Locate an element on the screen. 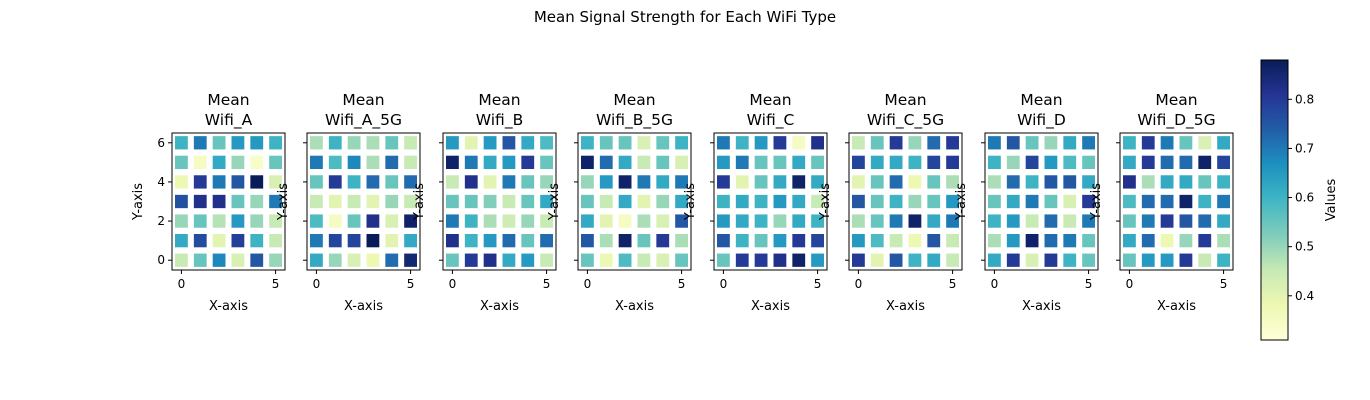  y-tick-label: 4 is located at coordinates (161, 182).